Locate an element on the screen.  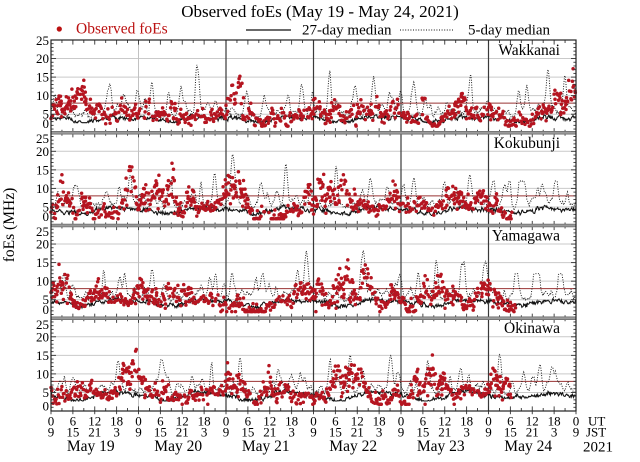
svg-text: 2021 is located at coordinates (598, 448).